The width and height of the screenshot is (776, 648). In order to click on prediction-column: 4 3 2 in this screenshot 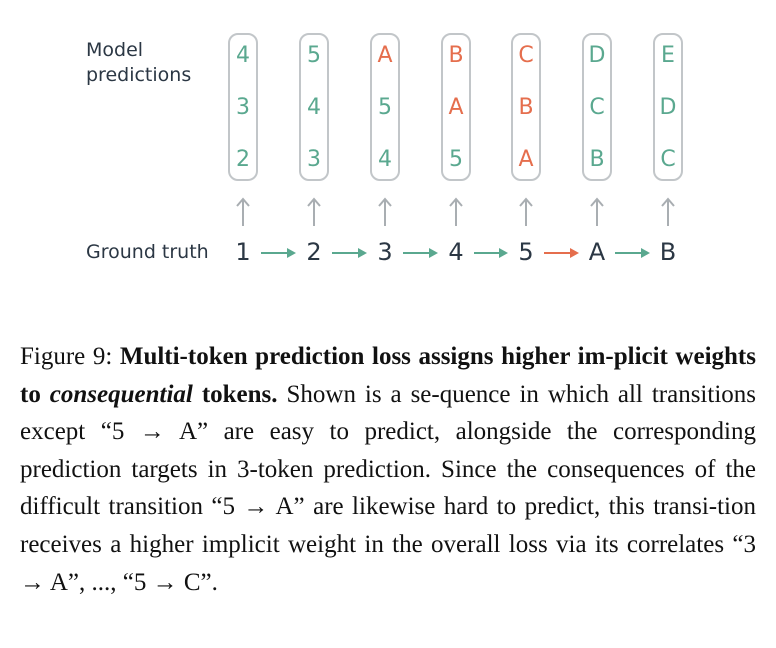, I will do `click(243, 107)`.